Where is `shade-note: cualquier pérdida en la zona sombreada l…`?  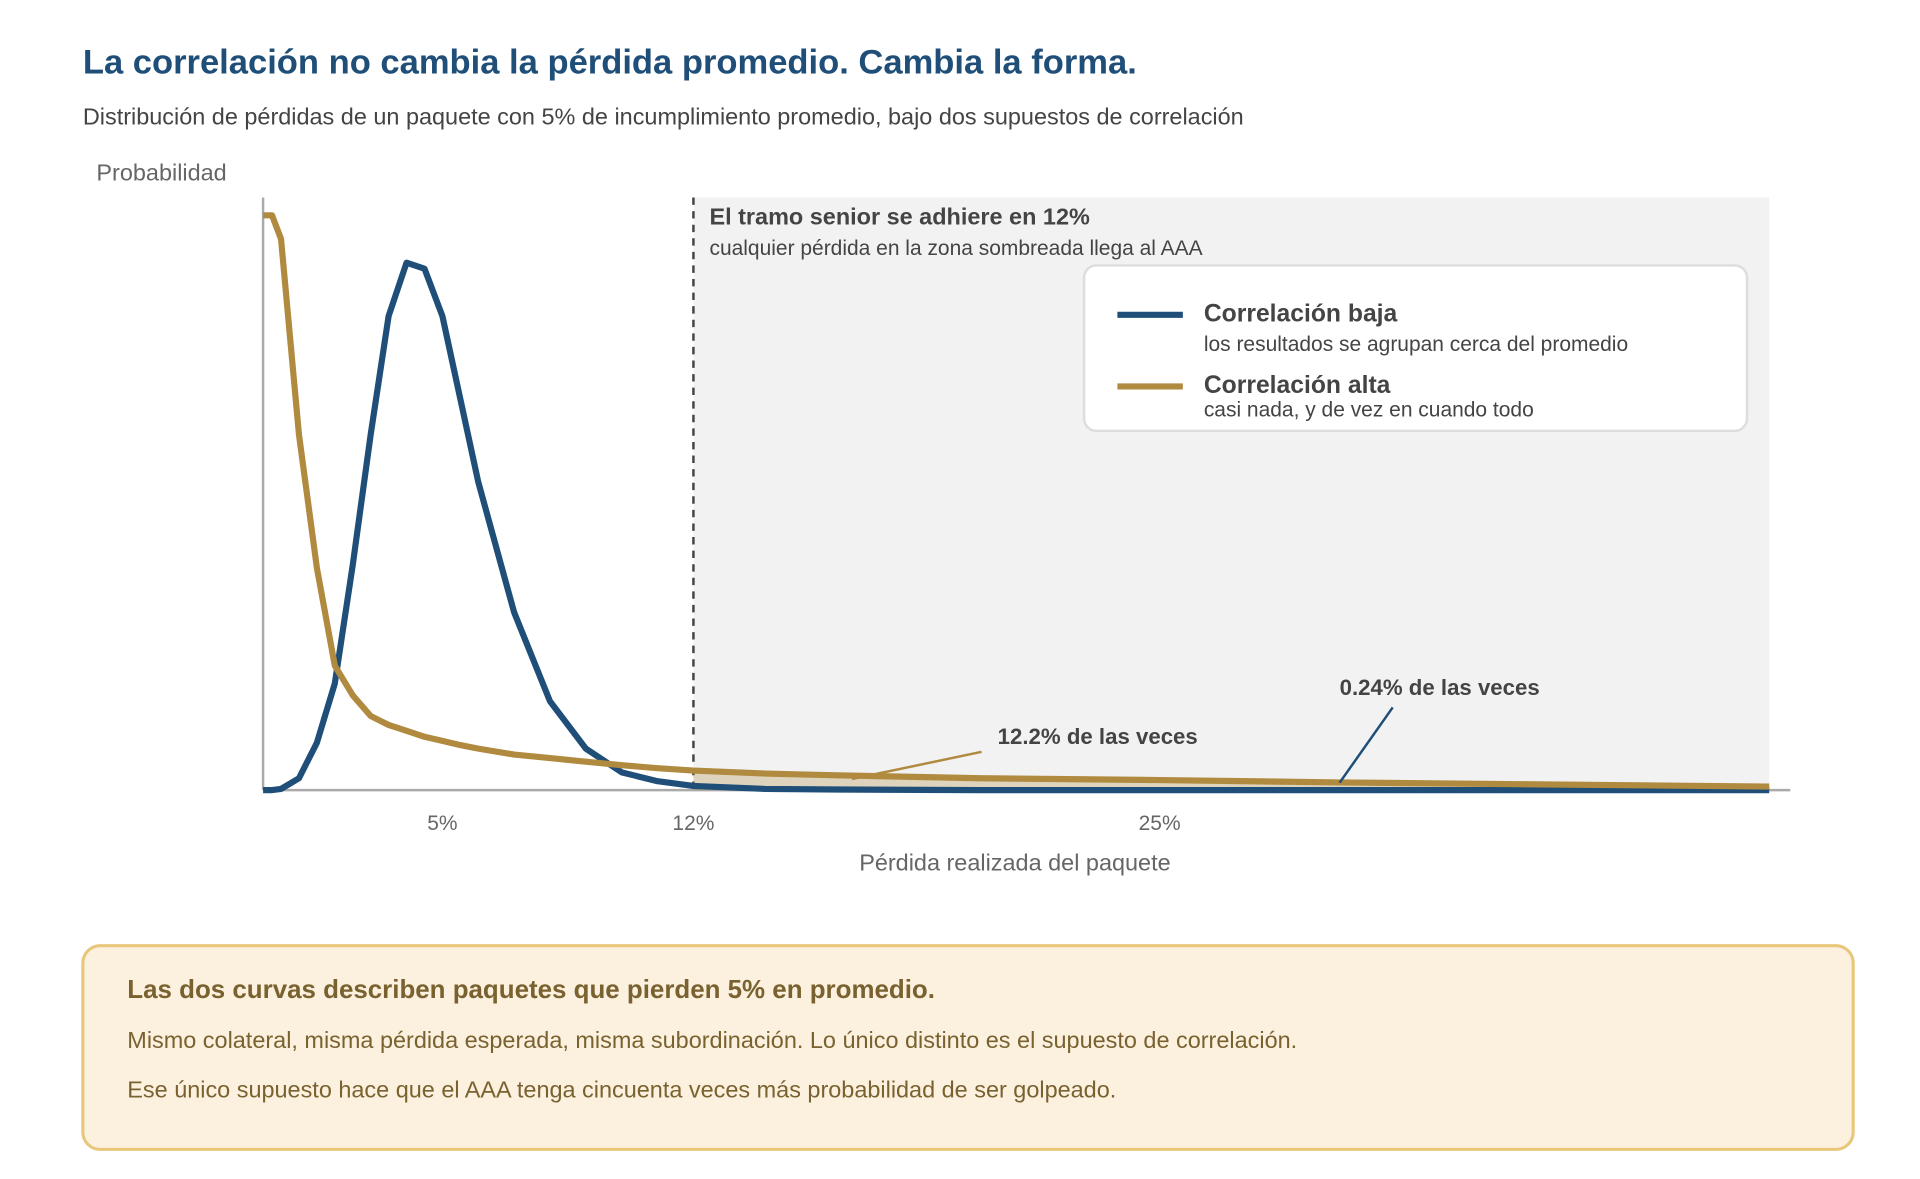
shade-note: cualquier pérdida en la zona sombreada l… is located at coordinates (955, 248).